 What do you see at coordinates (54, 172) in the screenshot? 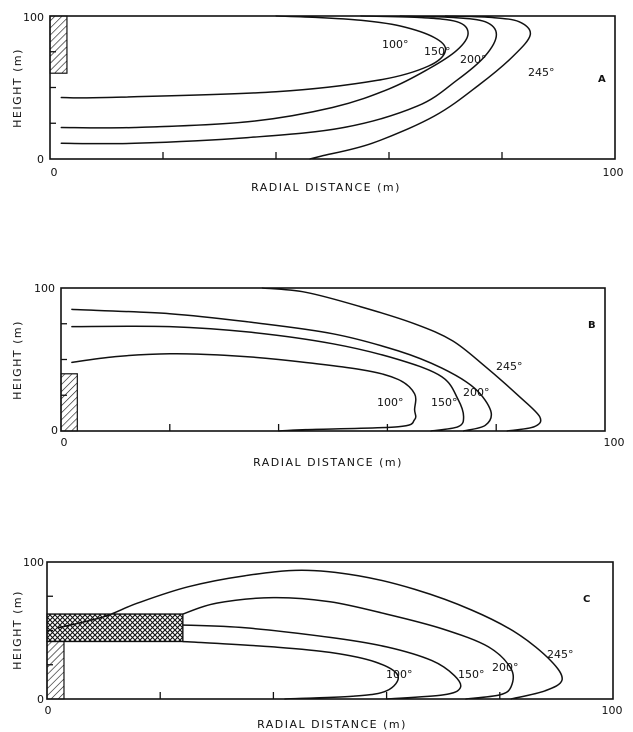
I see `panel-a-x-tick-0: 0` at bounding box center [54, 172].